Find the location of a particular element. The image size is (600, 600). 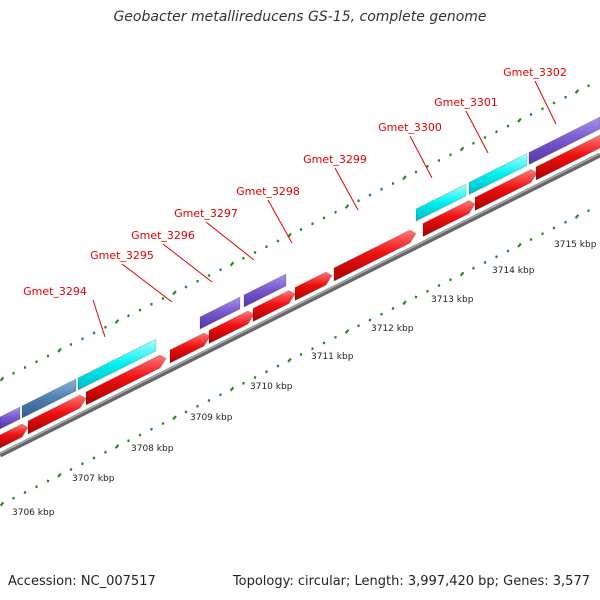

gene-label: Gmet_3298 is located at coordinates (268, 191).